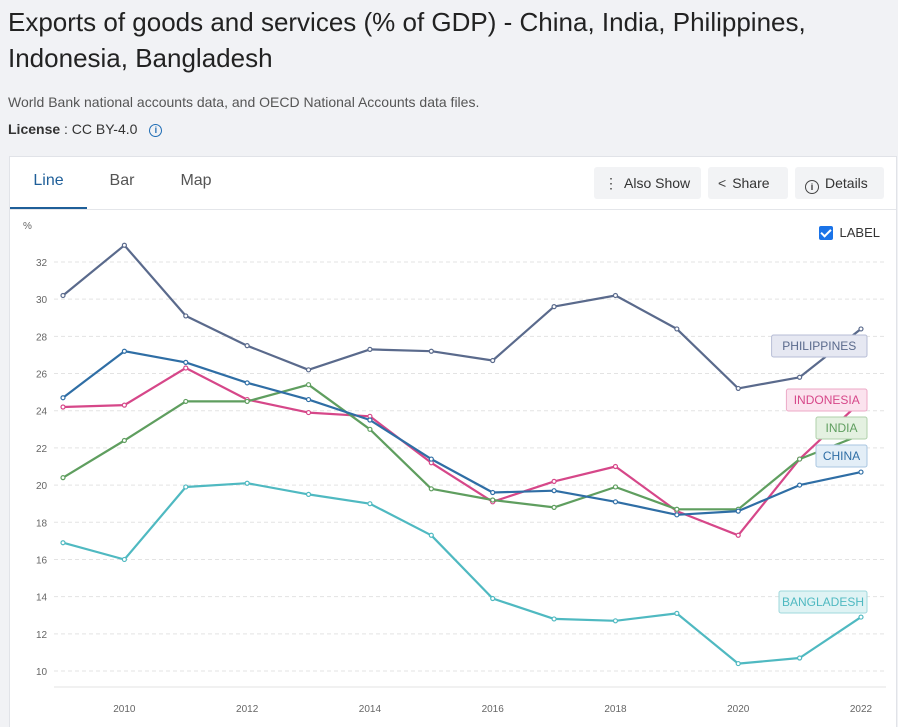 This screenshot has height=727, width=898. What do you see at coordinates (825, 232) in the screenshot?
I see `label-checkbox` at bounding box center [825, 232].